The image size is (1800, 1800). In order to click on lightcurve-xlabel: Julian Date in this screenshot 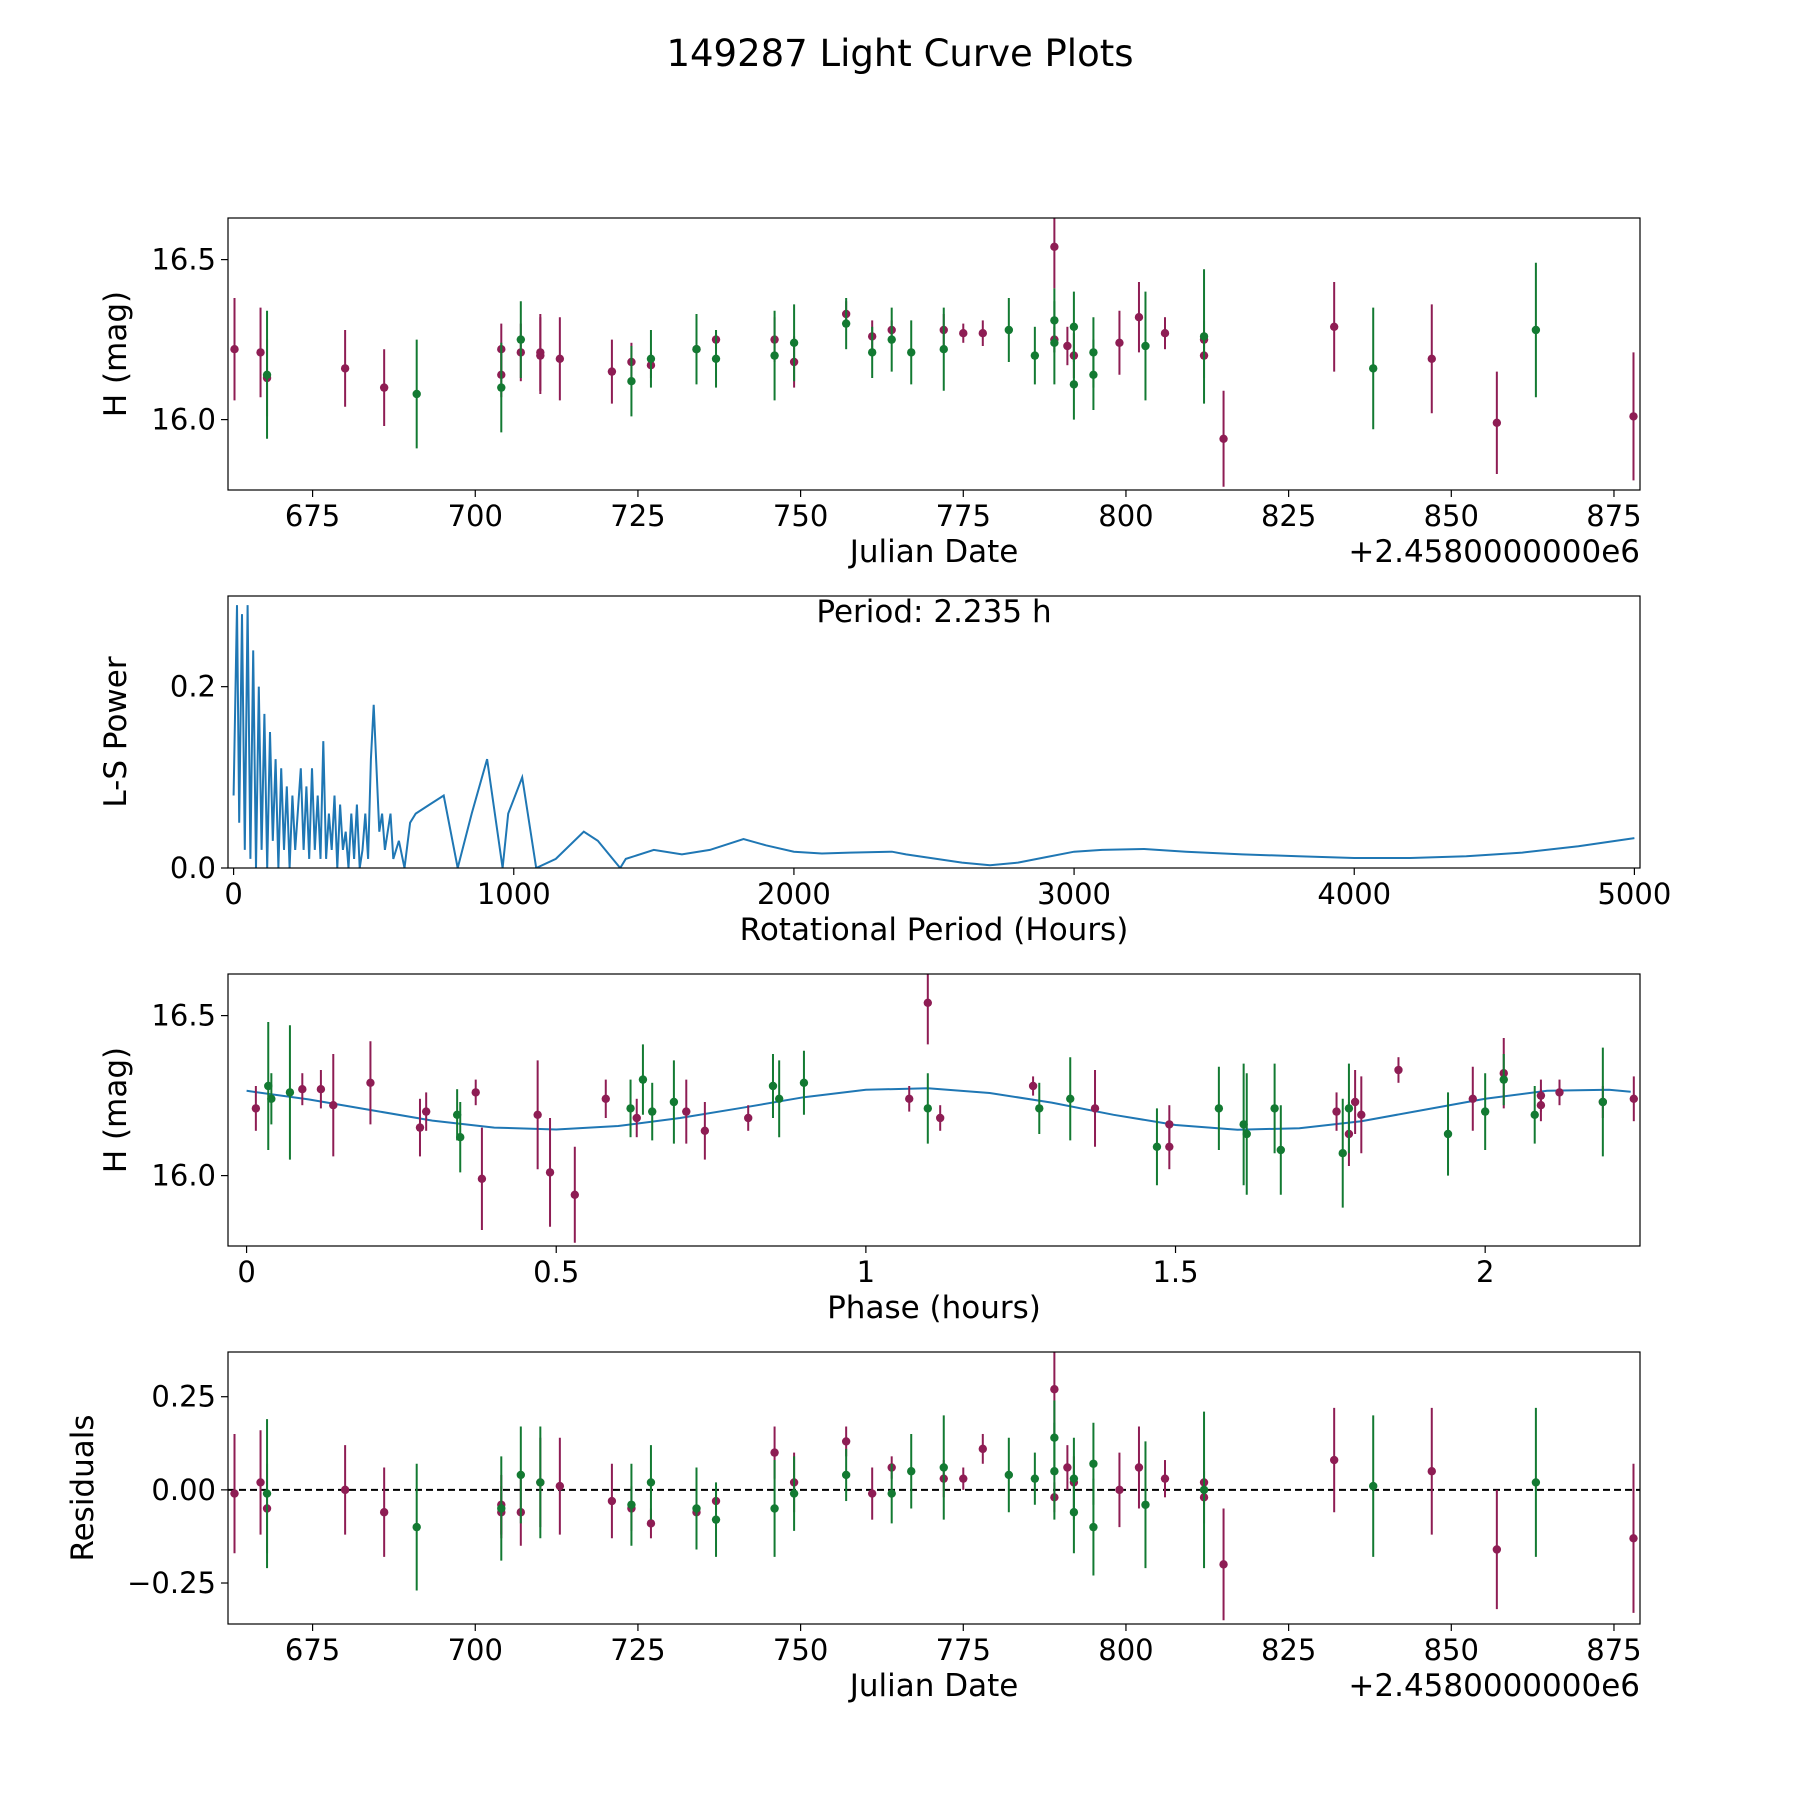, I will do `click(933, 552)`.